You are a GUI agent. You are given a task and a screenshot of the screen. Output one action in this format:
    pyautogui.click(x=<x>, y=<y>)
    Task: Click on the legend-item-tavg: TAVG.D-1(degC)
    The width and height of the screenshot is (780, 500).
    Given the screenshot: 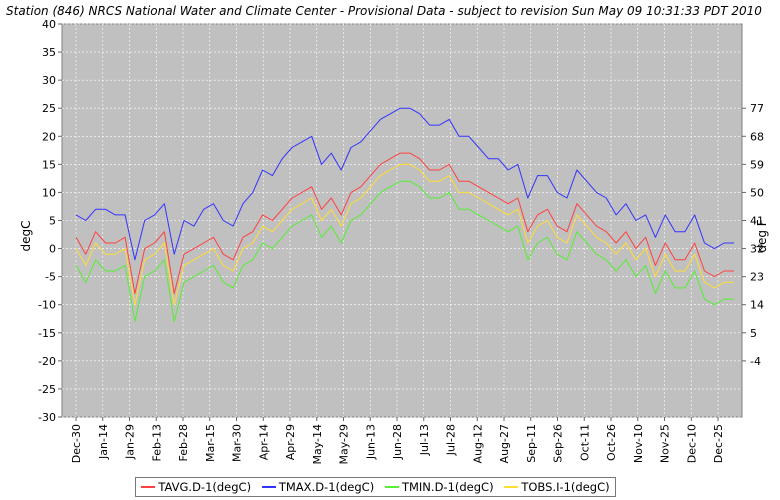 What is the action you would take?
    pyautogui.click(x=196, y=487)
    